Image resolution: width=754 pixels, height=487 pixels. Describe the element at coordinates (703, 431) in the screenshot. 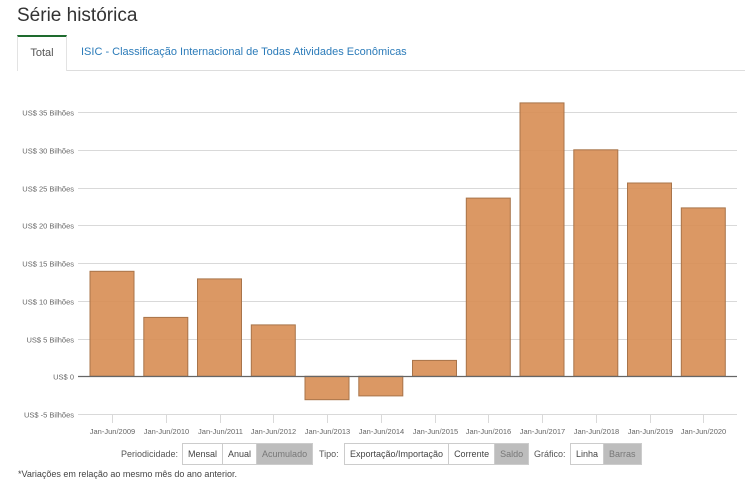

I see `x-tick-label: Jan-Jun/2020` at that location.